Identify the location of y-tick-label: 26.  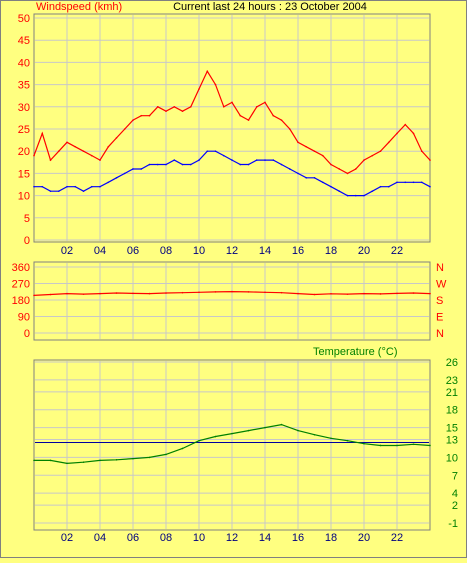
(452, 363).